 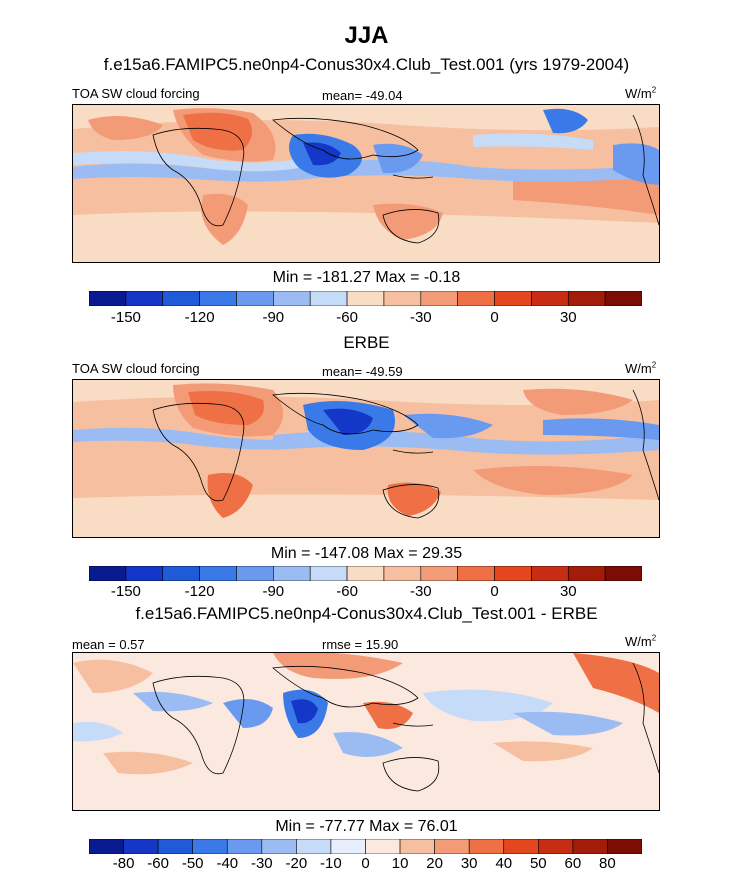 What do you see at coordinates (434, 863) in the screenshot?
I see `colorbar-tick-label: 20` at bounding box center [434, 863].